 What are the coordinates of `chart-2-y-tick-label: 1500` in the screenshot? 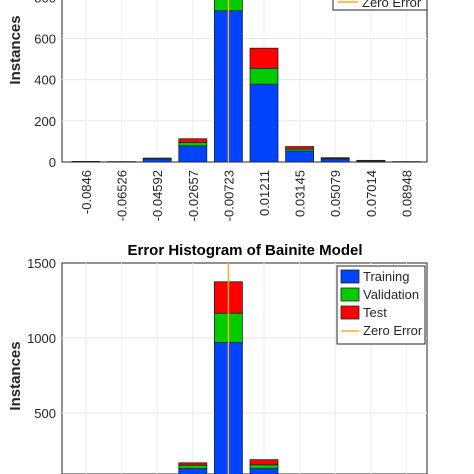 It's located at (41, 263).